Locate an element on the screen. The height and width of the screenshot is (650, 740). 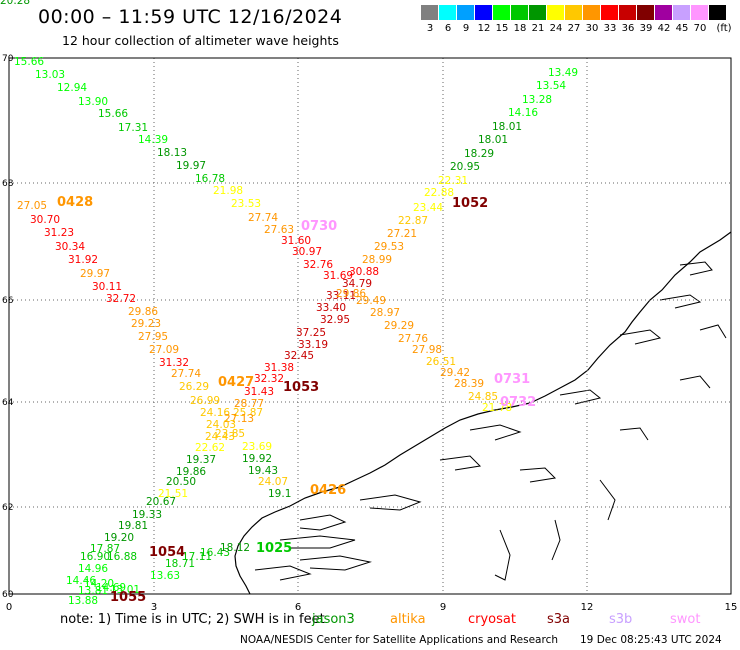
scale-label: 27 is located at coordinates (574, 28).